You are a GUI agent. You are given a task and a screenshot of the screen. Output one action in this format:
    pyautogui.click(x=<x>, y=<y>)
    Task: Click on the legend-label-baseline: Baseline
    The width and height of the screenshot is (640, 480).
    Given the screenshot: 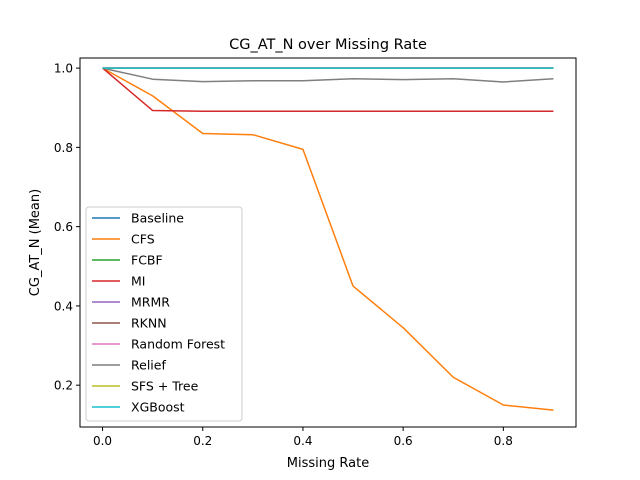 What is the action you would take?
    pyautogui.click(x=157, y=218)
    